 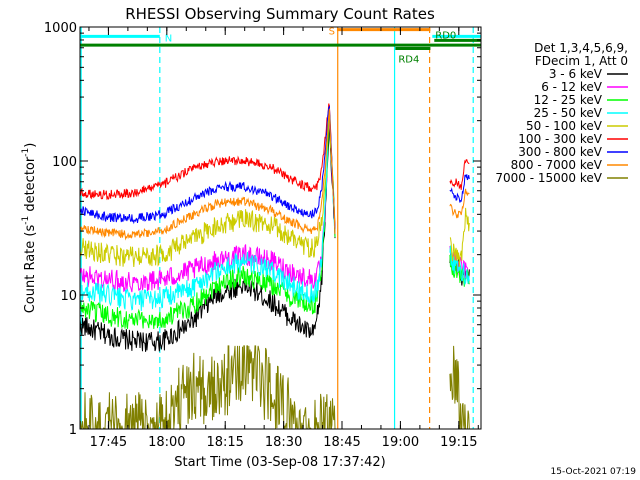 What do you see at coordinates (26, 220) in the screenshot?
I see `y-axis-label-sup1: -1` at bounding box center [26, 220].